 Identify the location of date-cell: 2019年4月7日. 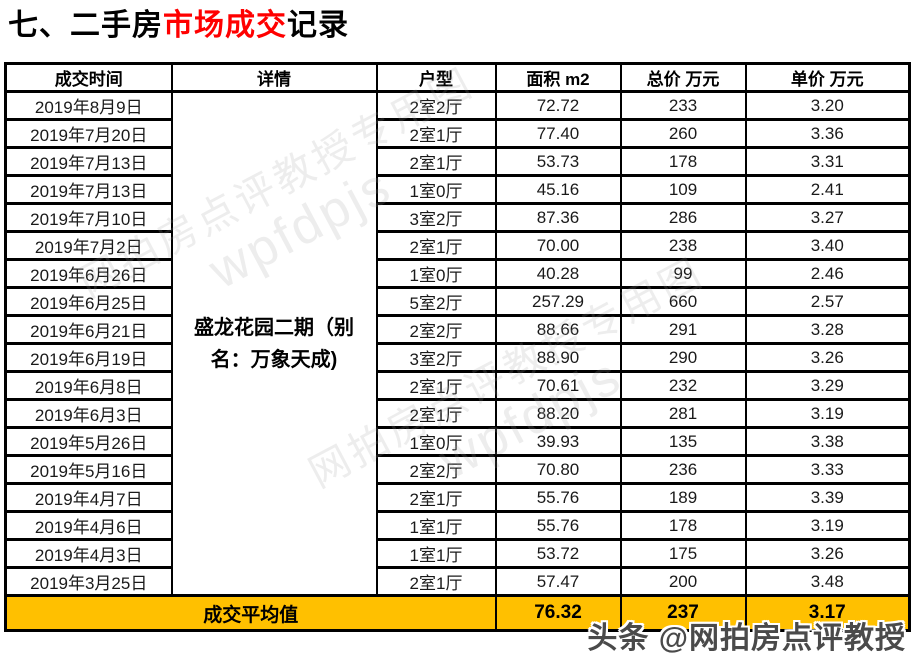
(88, 497).